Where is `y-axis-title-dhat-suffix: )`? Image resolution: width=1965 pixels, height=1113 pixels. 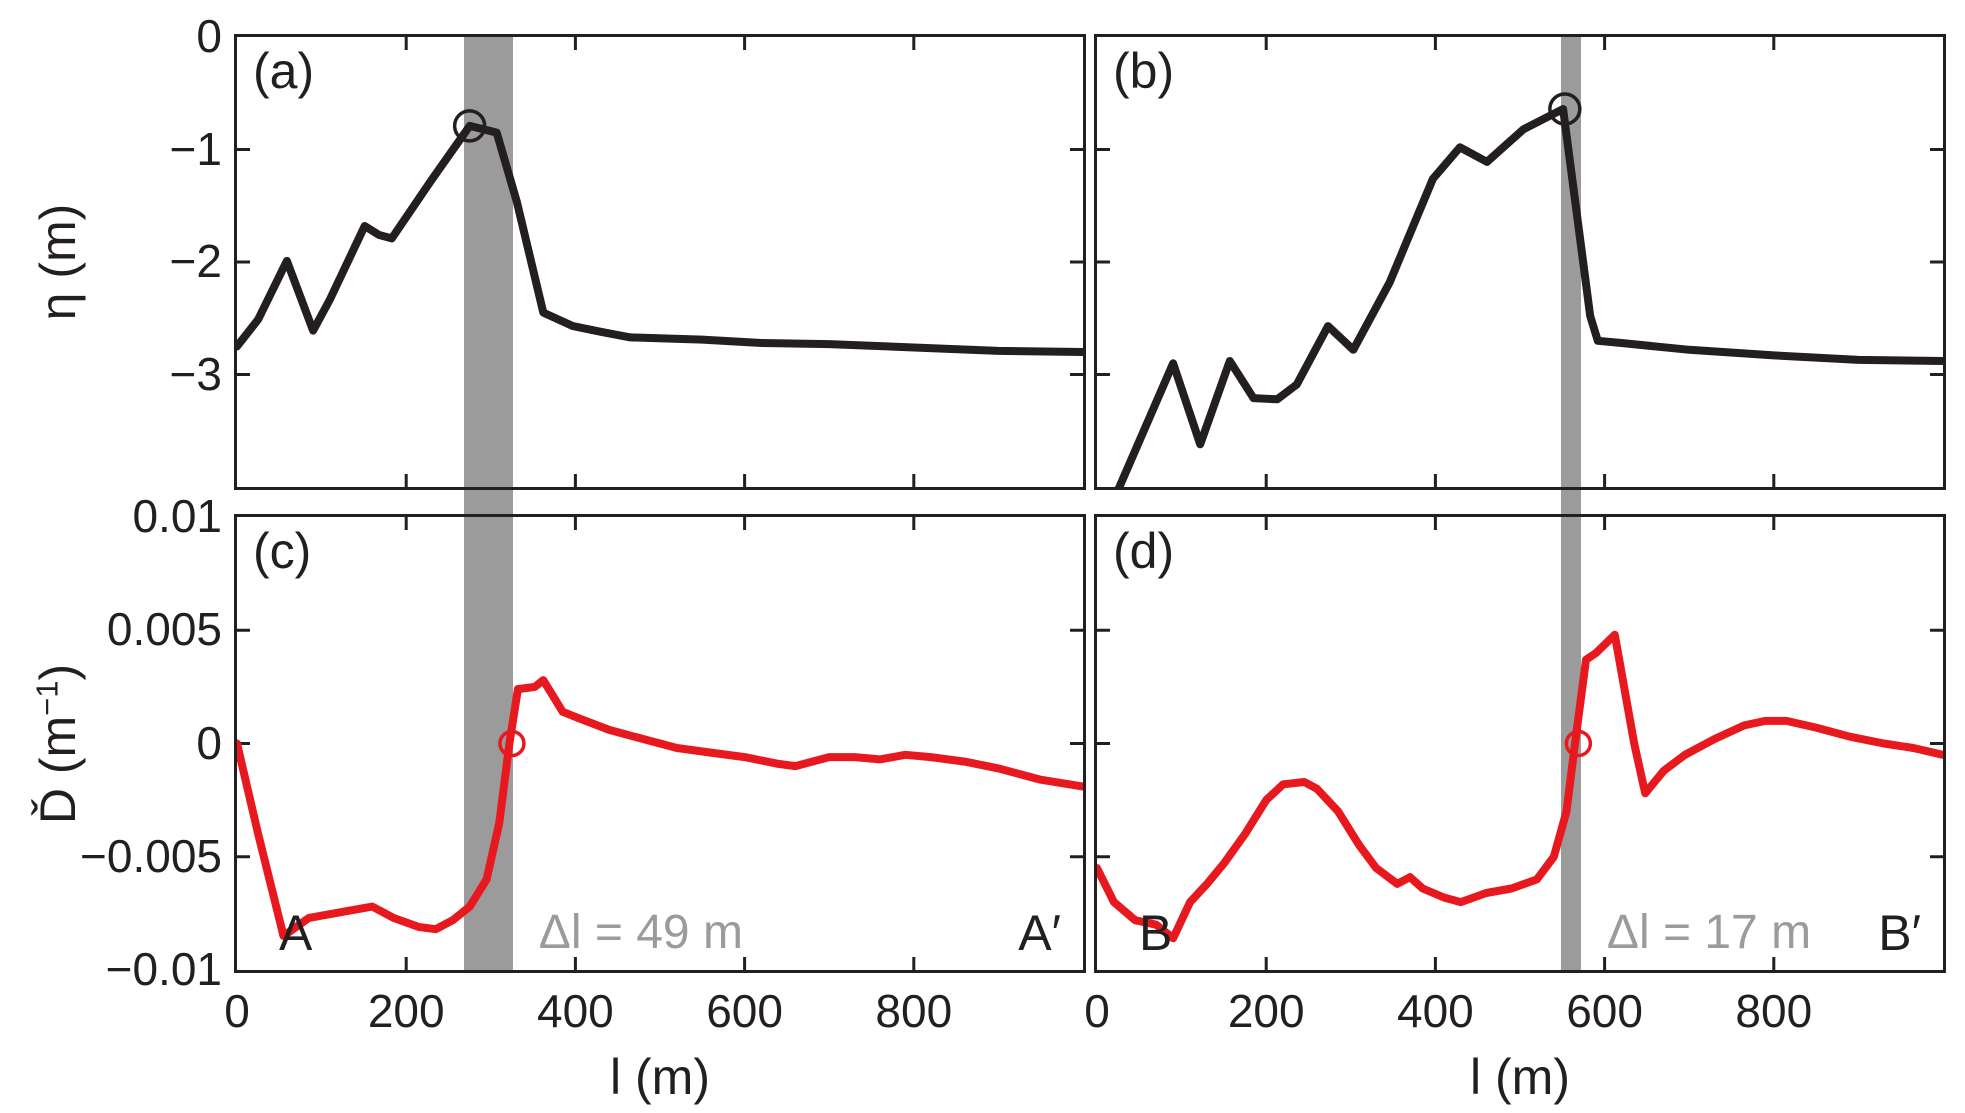 y-axis-title-dhat-suffix: ) is located at coordinates (58, 671).